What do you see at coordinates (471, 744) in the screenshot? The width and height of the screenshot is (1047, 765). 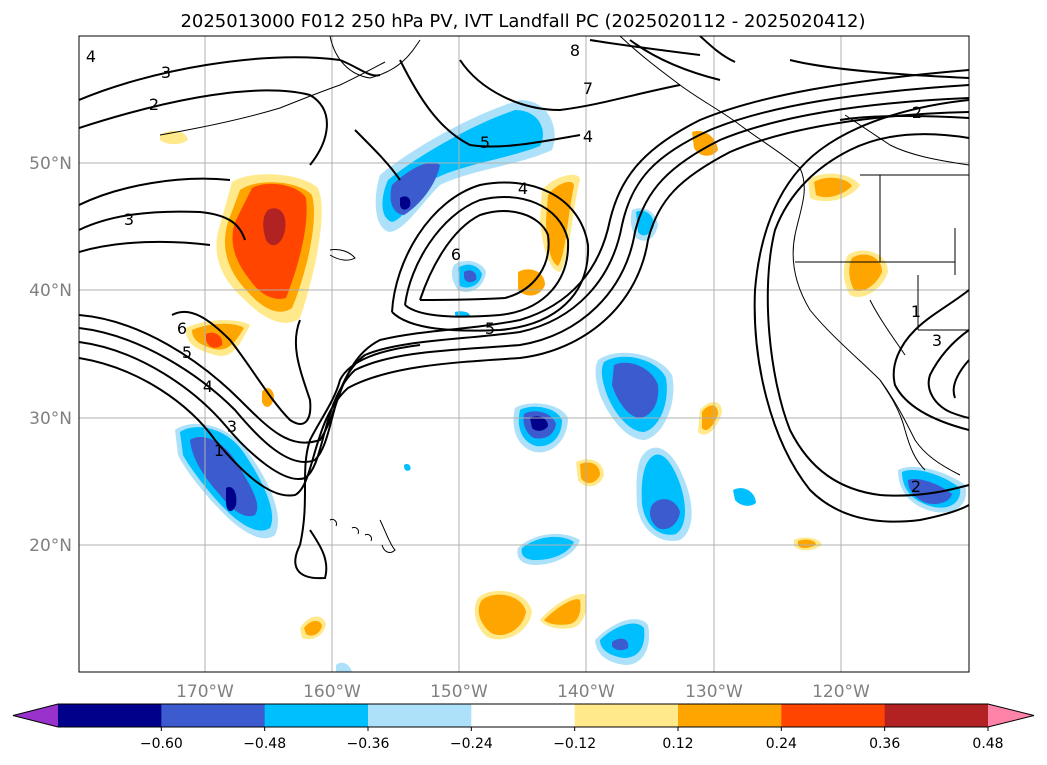 I see `colorbar-tick-label: −0.24` at bounding box center [471, 744].